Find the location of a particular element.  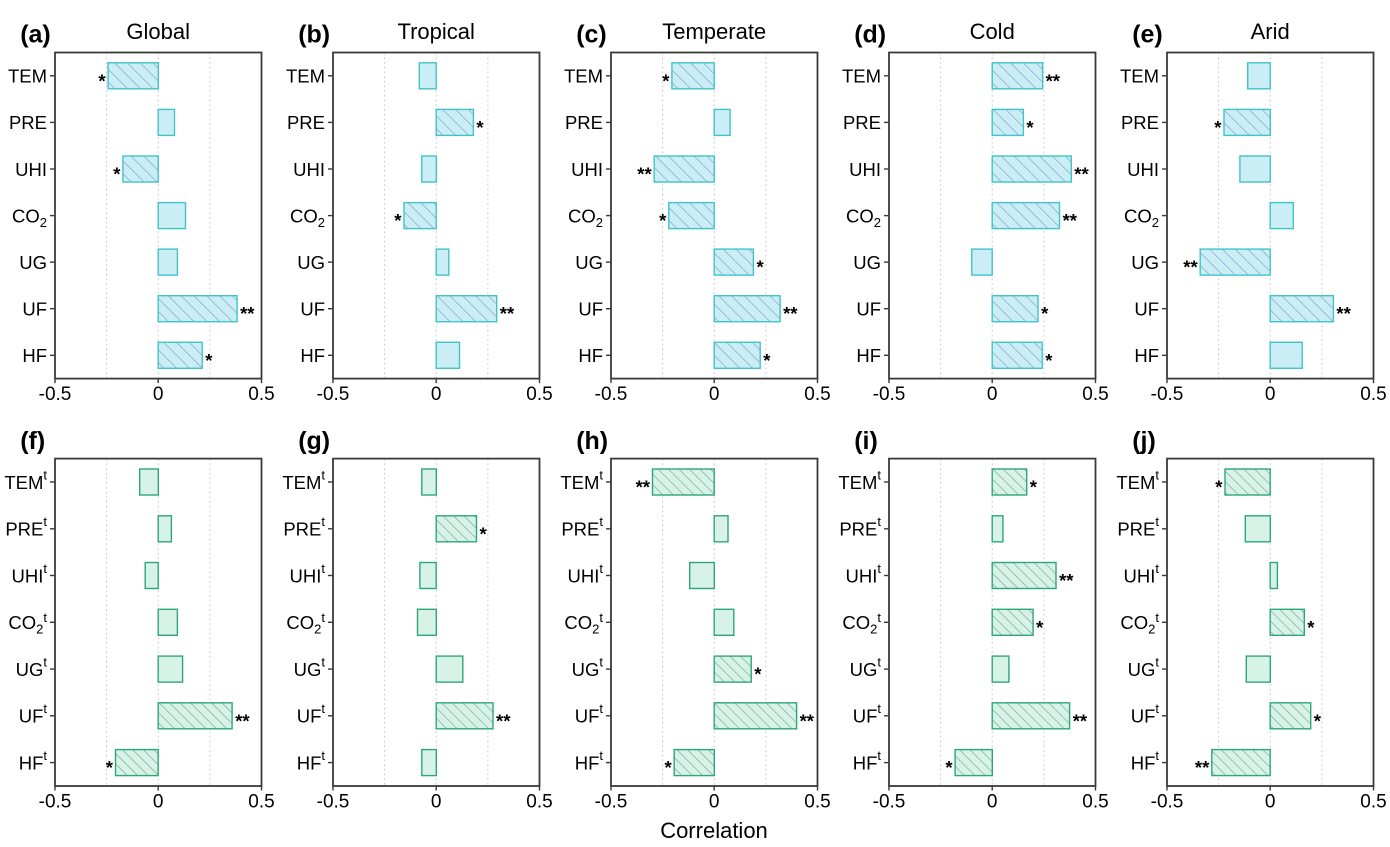

svg-text: Temperate is located at coordinates (714, 31).